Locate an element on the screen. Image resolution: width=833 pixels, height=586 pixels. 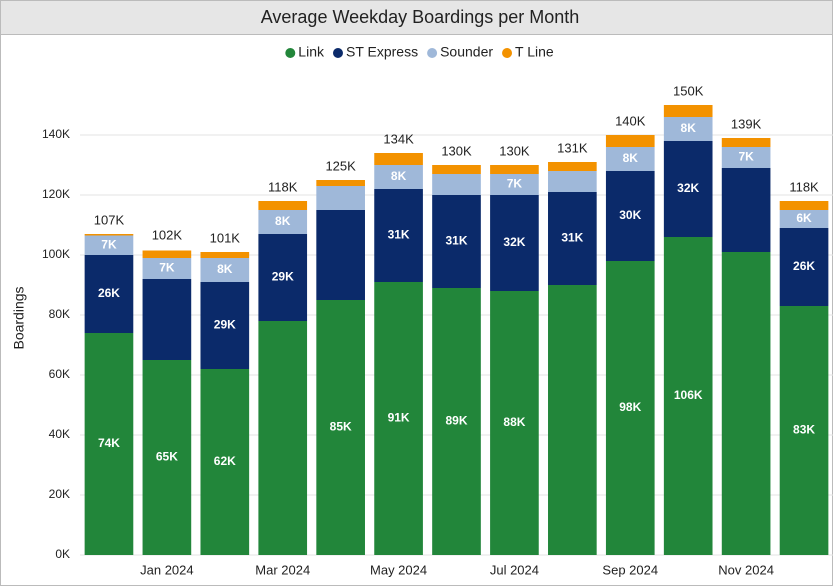
data-label: 91K is located at coordinates (399, 418).